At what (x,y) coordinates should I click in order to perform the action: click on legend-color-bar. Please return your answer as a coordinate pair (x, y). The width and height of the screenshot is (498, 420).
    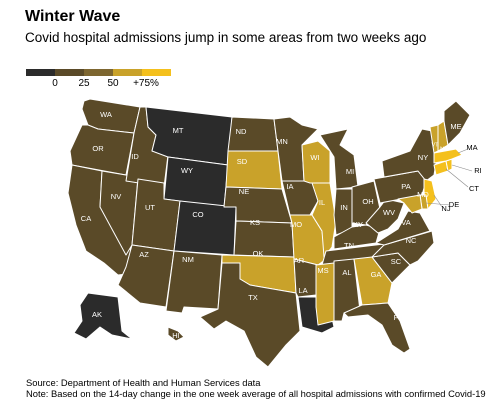
    Looking at the image, I should click on (98, 72).